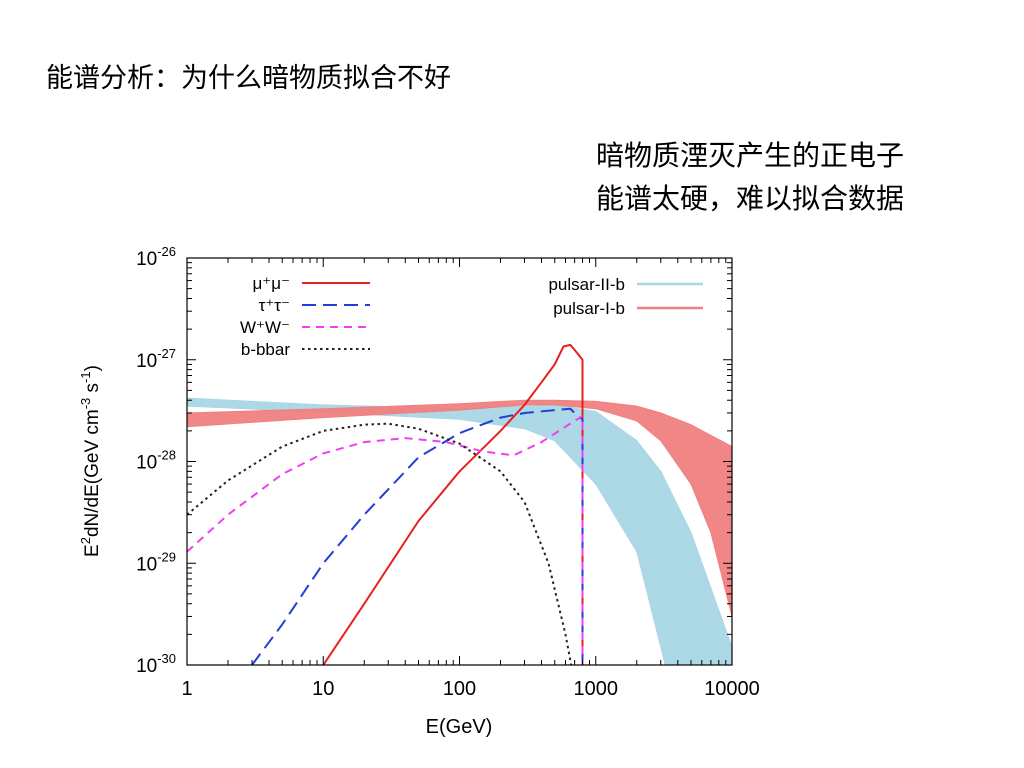 Image resolution: width=1024 pixels, height=768 pixels. What do you see at coordinates (750, 198) in the screenshot?
I see `annotation-line-2: 能谱太硬，难以拟合数据` at bounding box center [750, 198].